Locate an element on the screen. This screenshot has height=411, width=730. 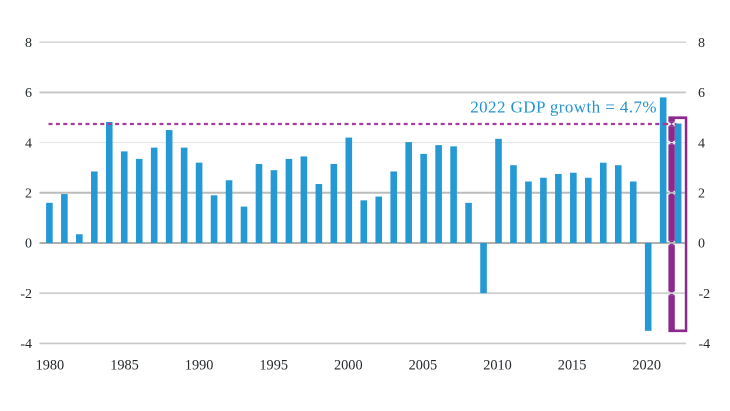
svg-text: 1985 is located at coordinates (124, 366).